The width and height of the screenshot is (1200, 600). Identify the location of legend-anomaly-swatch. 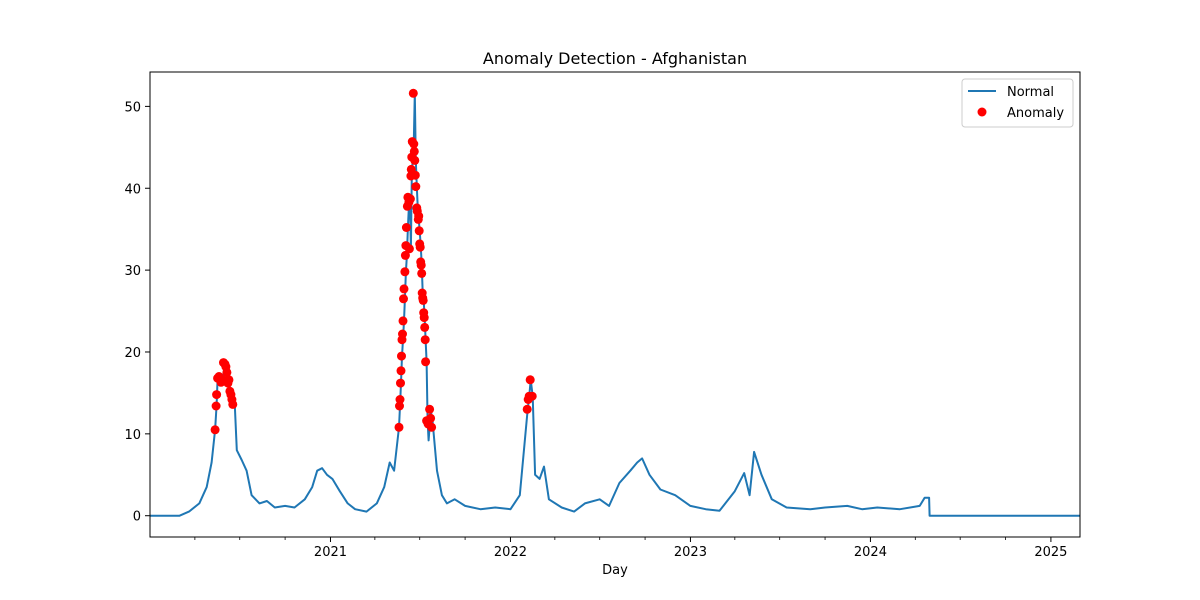
(982, 112).